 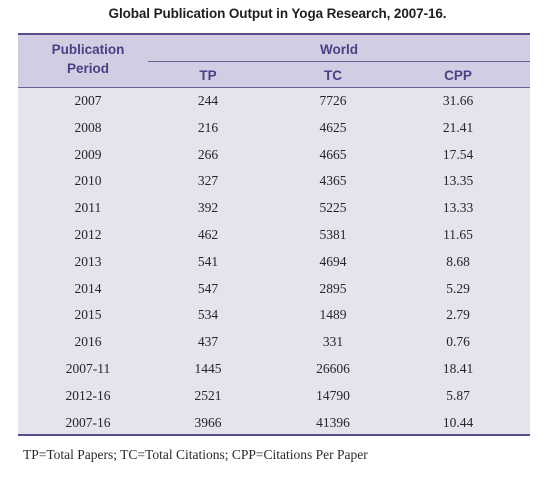 What do you see at coordinates (274, 181) in the screenshot?
I see `table-row: 2010 327 4365 13.35` at bounding box center [274, 181].